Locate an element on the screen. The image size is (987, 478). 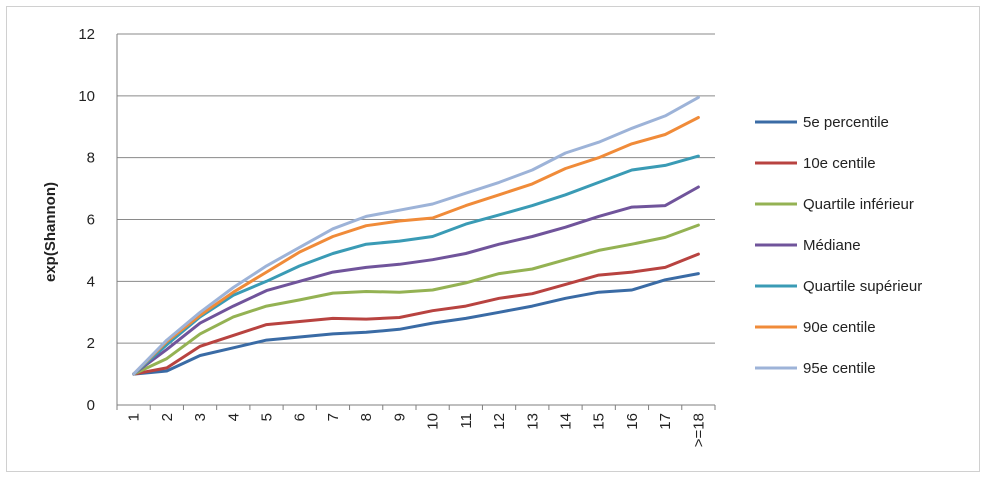
y-tick-label: 10 is located at coordinates (86, 96).